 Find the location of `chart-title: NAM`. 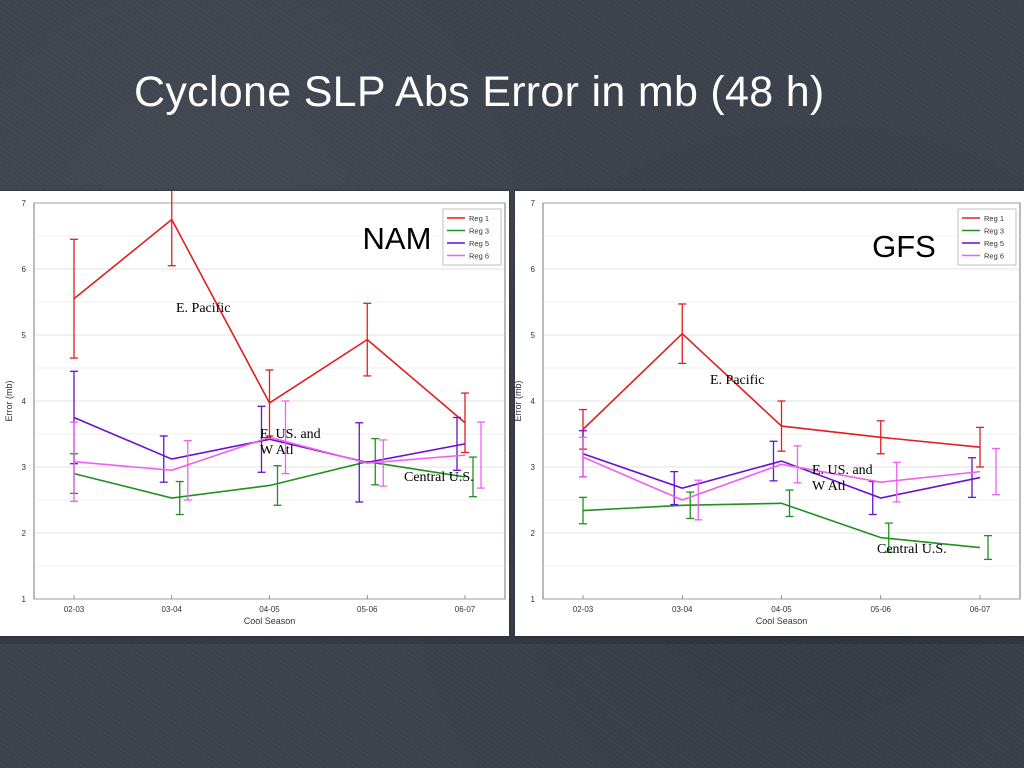

chart-title: NAM is located at coordinates (397, 238).